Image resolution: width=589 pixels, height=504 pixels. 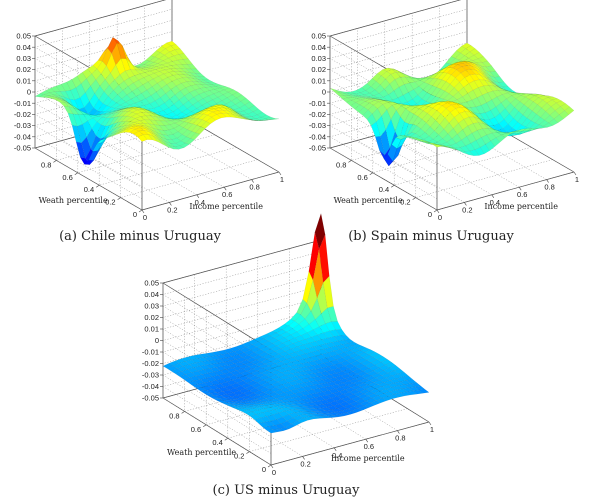 I want to click on panel-caption: (c) US minus Uruguay, so click(x=287, y=490).